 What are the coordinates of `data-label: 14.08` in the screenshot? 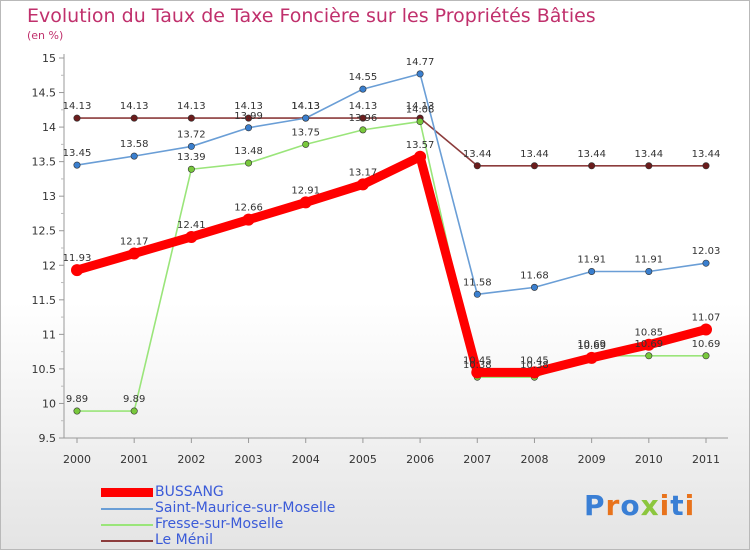 It's located at (420, 110).